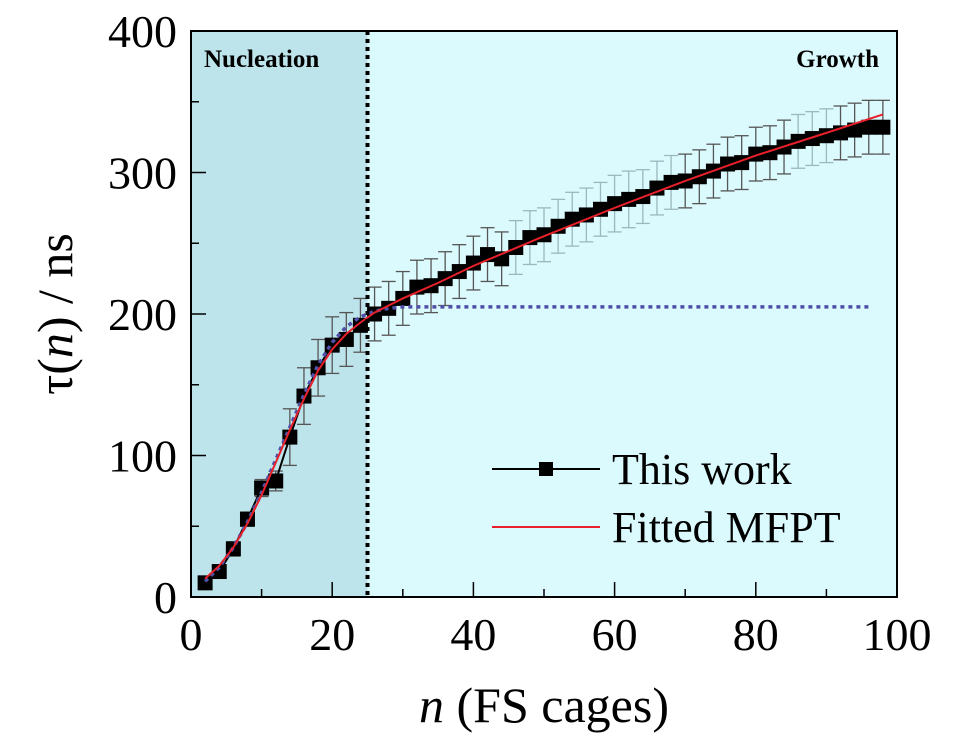  What do you see at coordinates (142, 173) in the screenshot?
I see `y-tick-label: 300` at bounding box center [142, 173].